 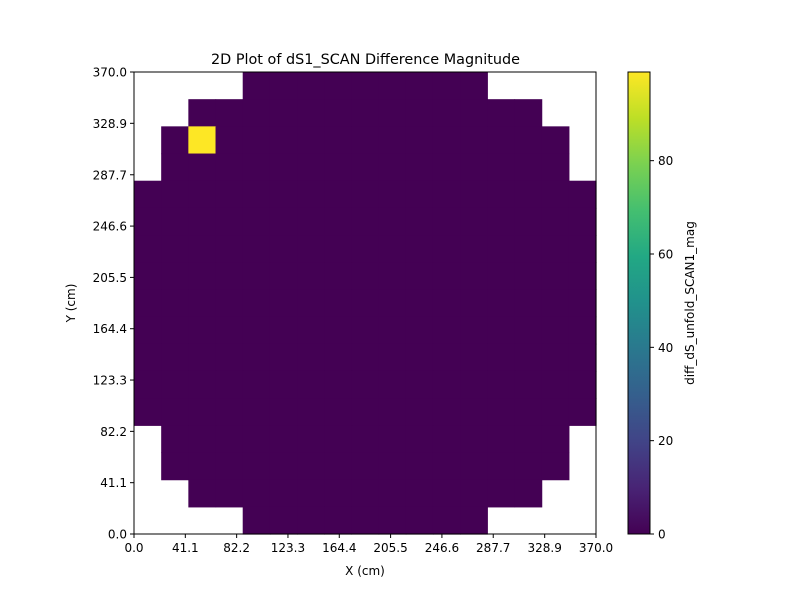 What do you see at coordinates (690, 303) in the screenshot?
I see `colorbar-label: diff_dS_unfold_SCAN1_mag` at bounding box center [690, 303].